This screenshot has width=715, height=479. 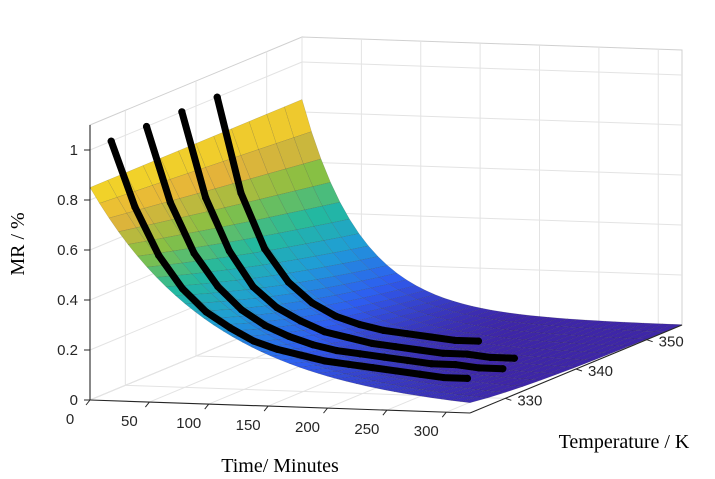 What do you see at coordinates (70, 419) in the screenshot?
I see `x-tick-label: 0` at bounding box center [70, 419].